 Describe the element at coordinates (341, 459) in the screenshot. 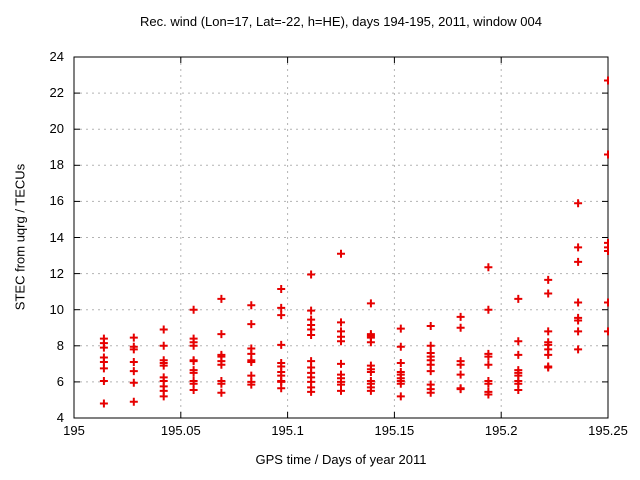

I see `x-axis-label: GPS time / Days of year 2011` at that location.